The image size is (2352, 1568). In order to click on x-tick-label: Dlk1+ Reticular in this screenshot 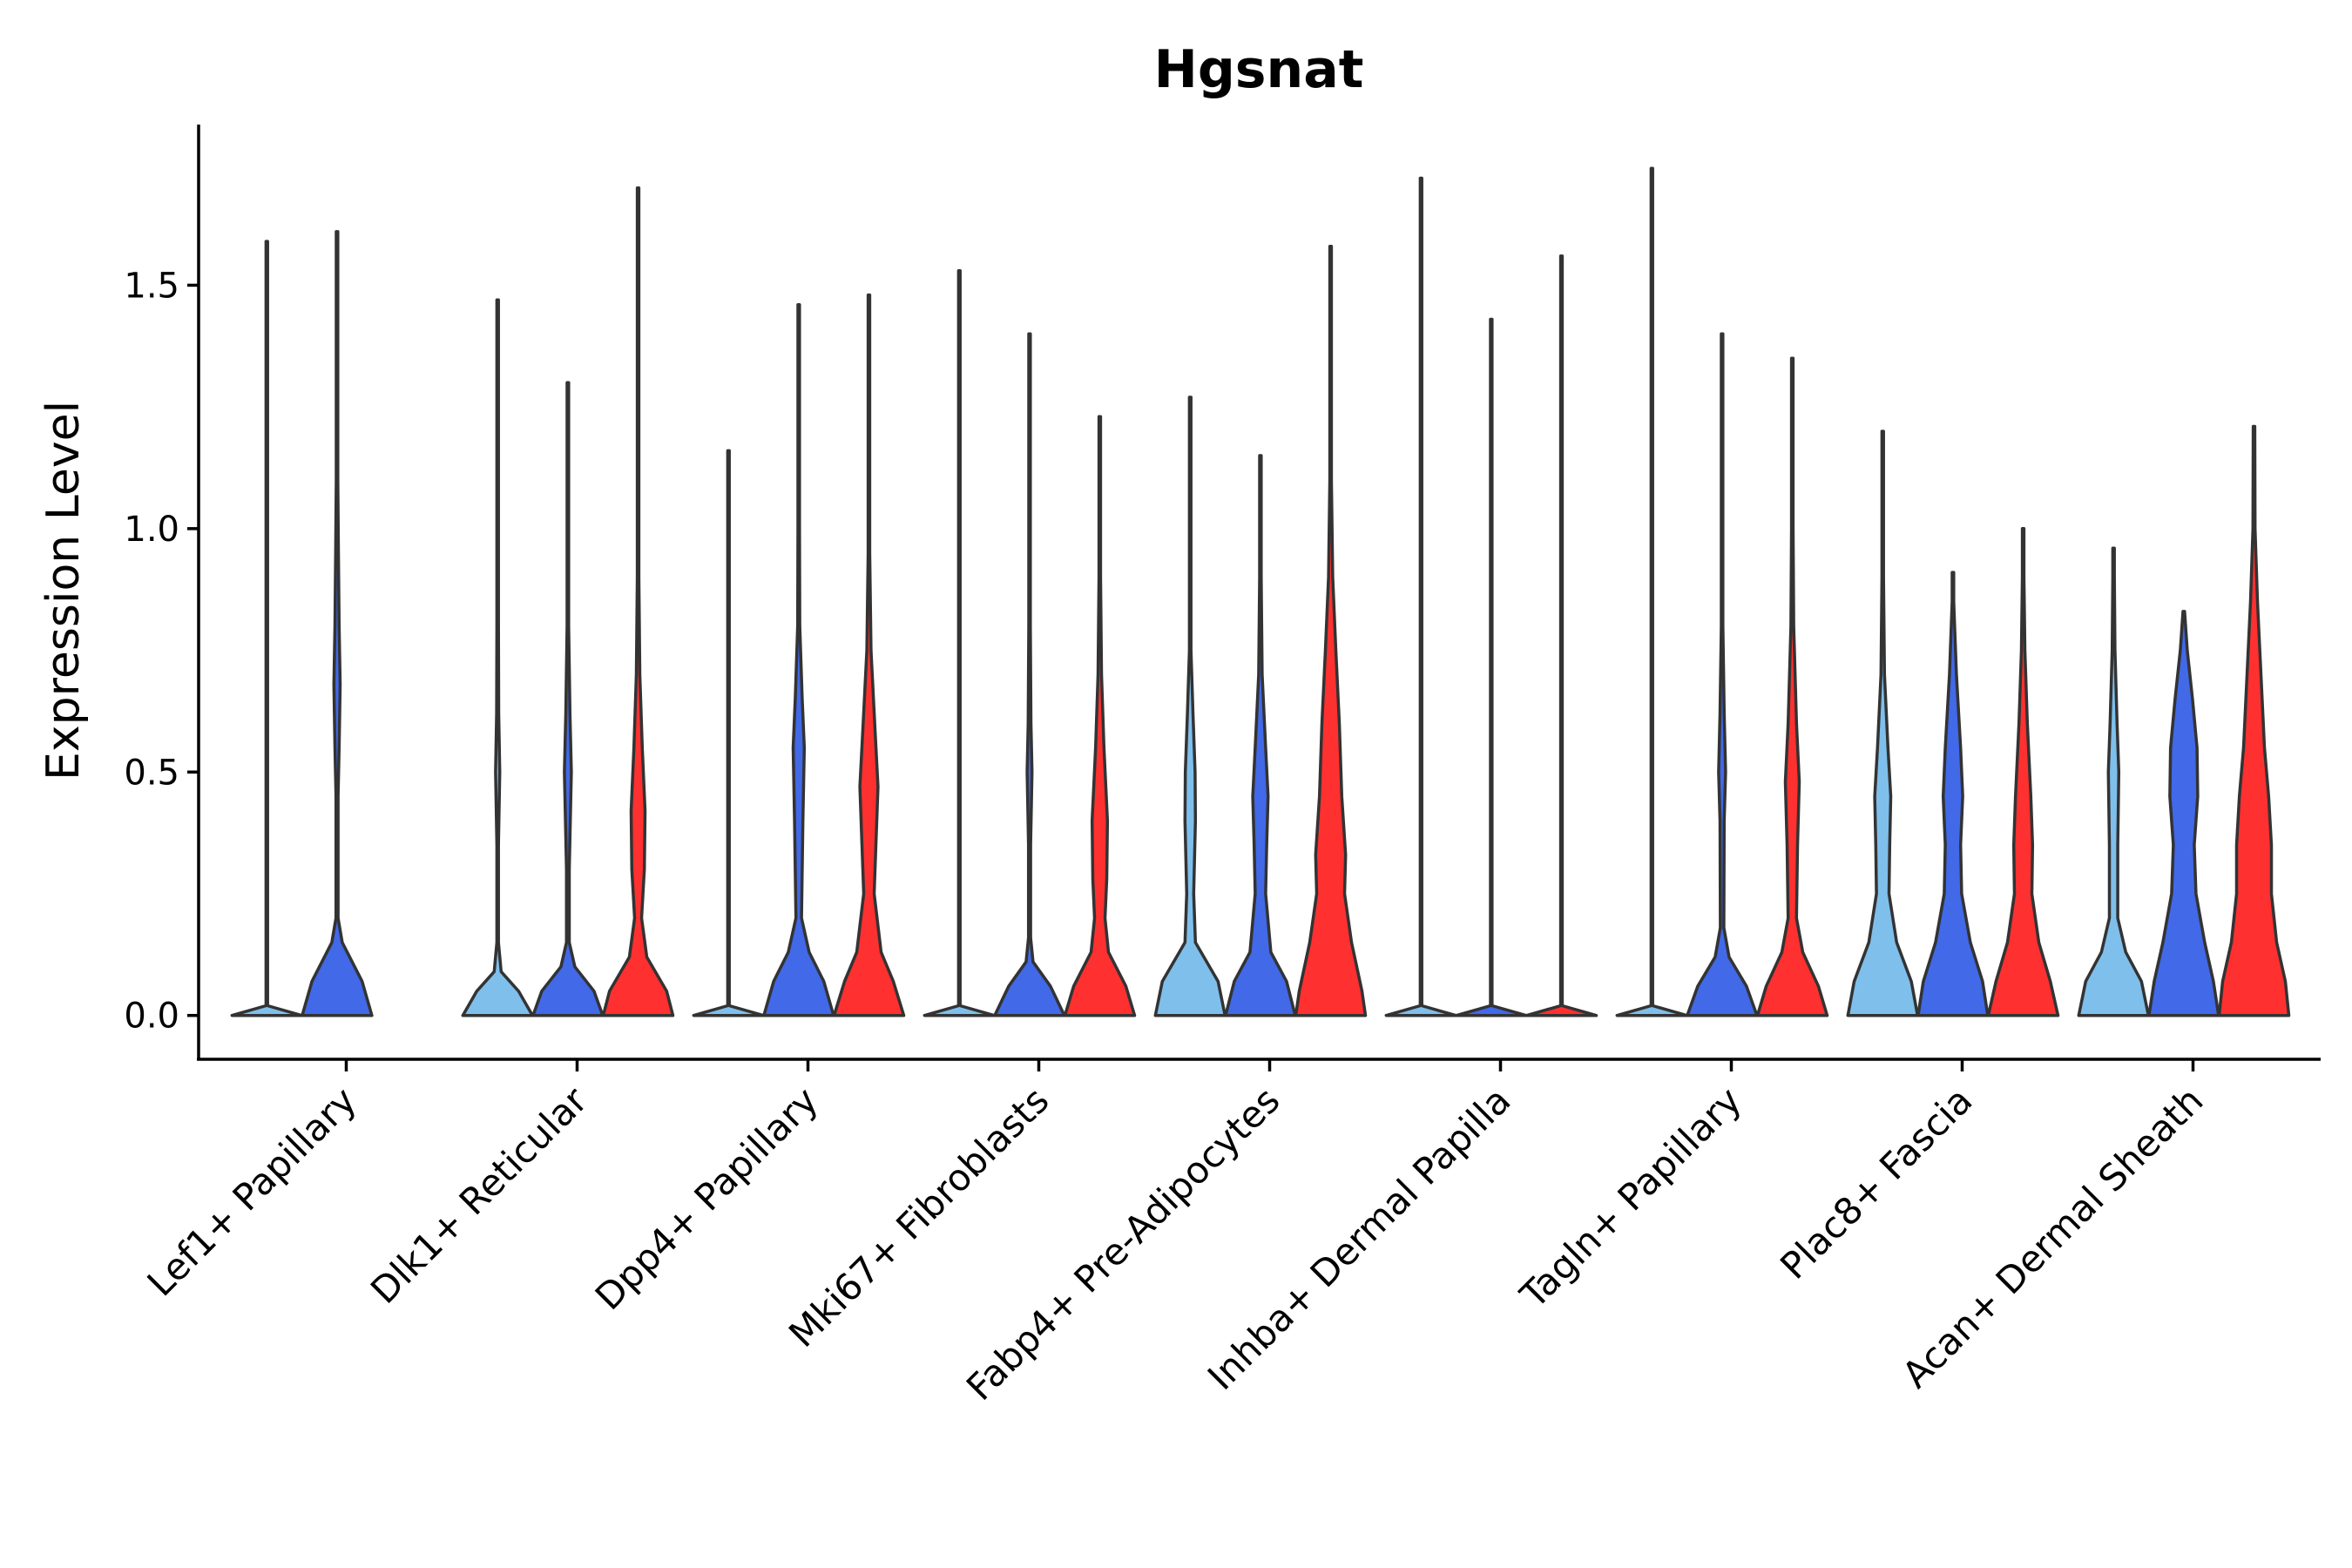, I will do `click(479, 1195)`.